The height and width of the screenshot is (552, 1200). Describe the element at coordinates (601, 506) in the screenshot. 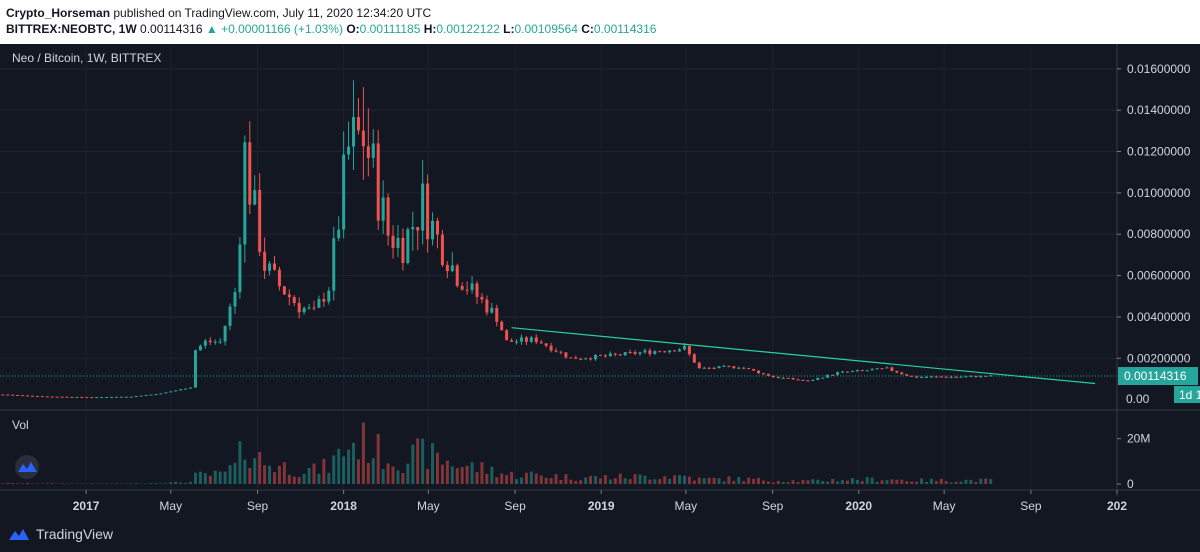

I see `time-tick-label: 2019` at that location.